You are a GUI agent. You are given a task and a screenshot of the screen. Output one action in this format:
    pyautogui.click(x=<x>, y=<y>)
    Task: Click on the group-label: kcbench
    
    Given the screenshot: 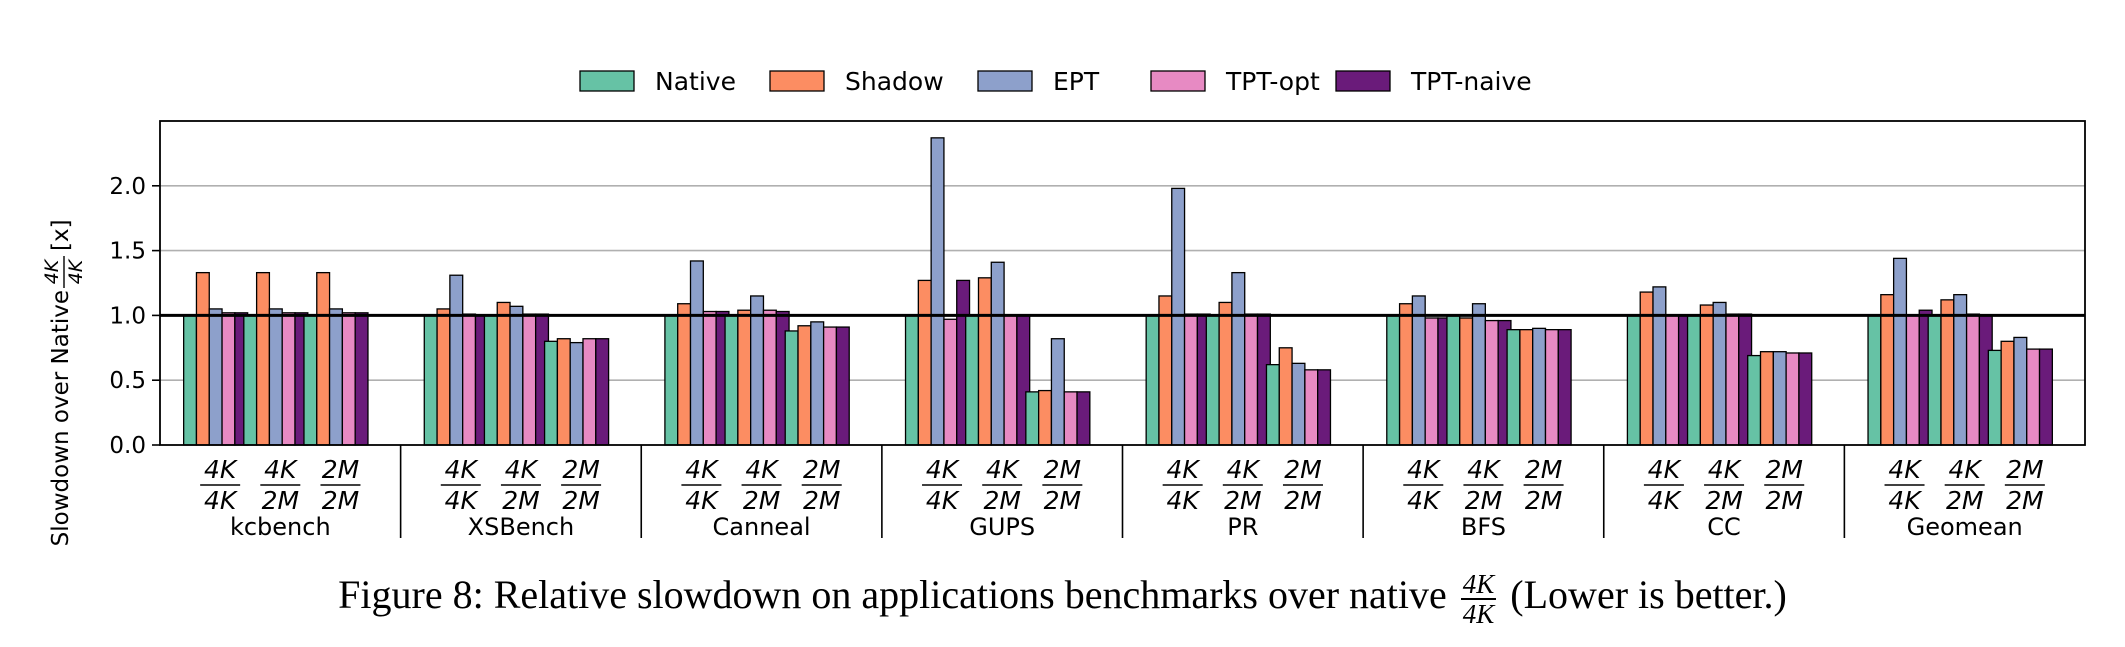 What is the action you would take?
    pyautogui.click(x=280, y=527)
    